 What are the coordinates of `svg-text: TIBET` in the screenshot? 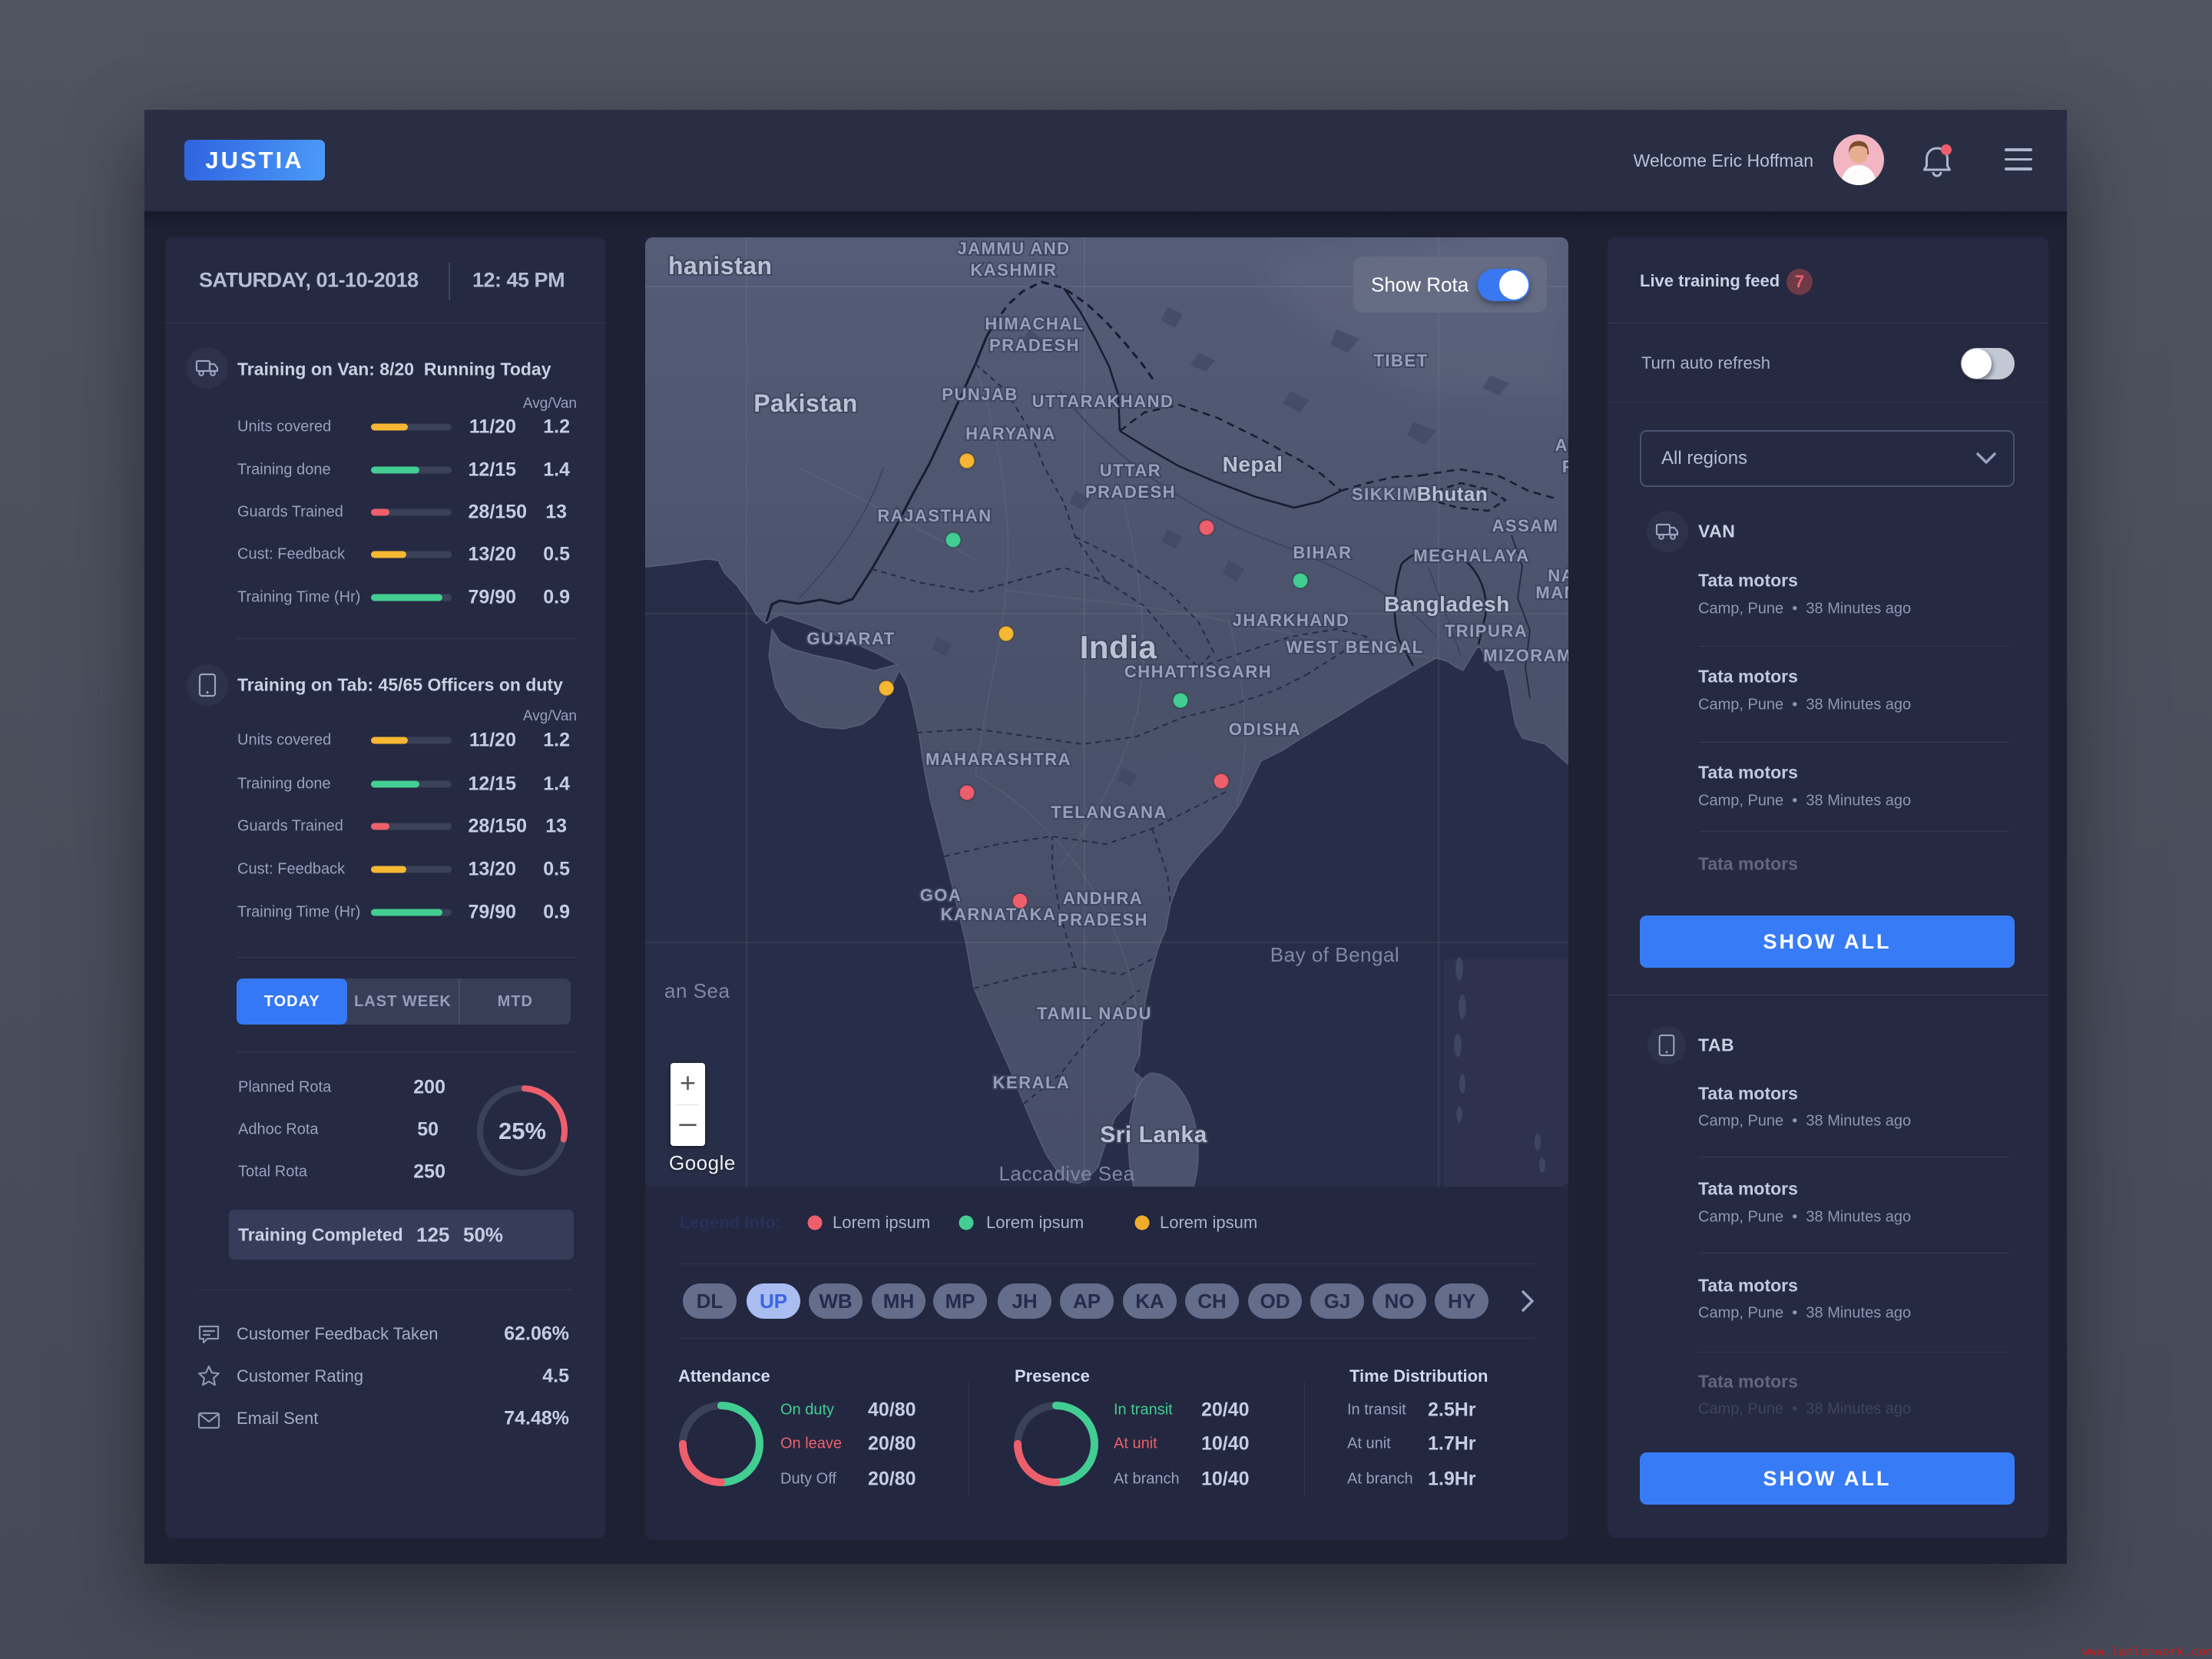 It's located at (1401, 361).